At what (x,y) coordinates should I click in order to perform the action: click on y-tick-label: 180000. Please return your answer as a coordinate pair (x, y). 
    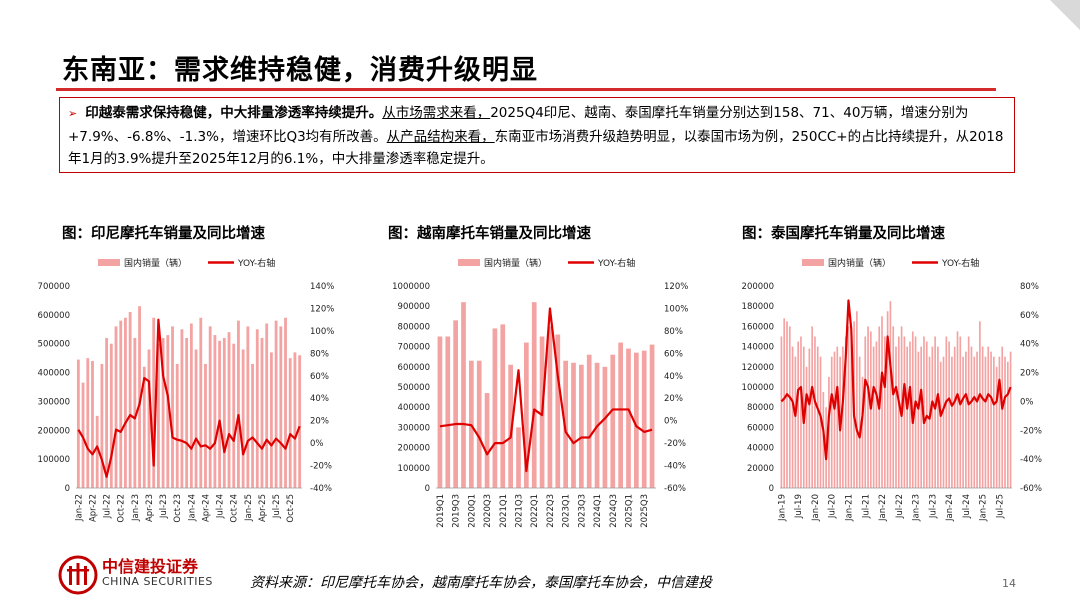
    Looking at the image, I should click on (758, 307).